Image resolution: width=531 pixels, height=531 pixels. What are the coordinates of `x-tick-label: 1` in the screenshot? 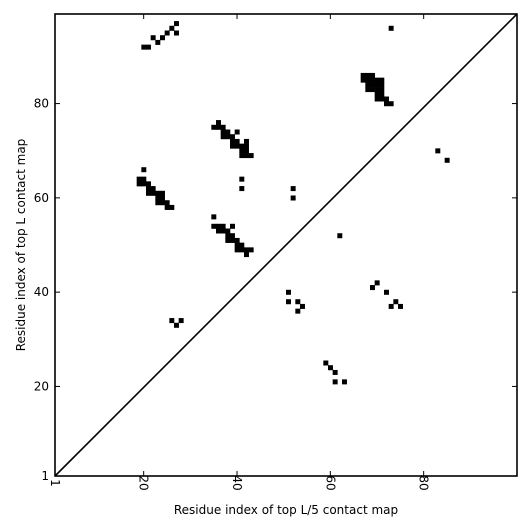 It's located at (55, 483).